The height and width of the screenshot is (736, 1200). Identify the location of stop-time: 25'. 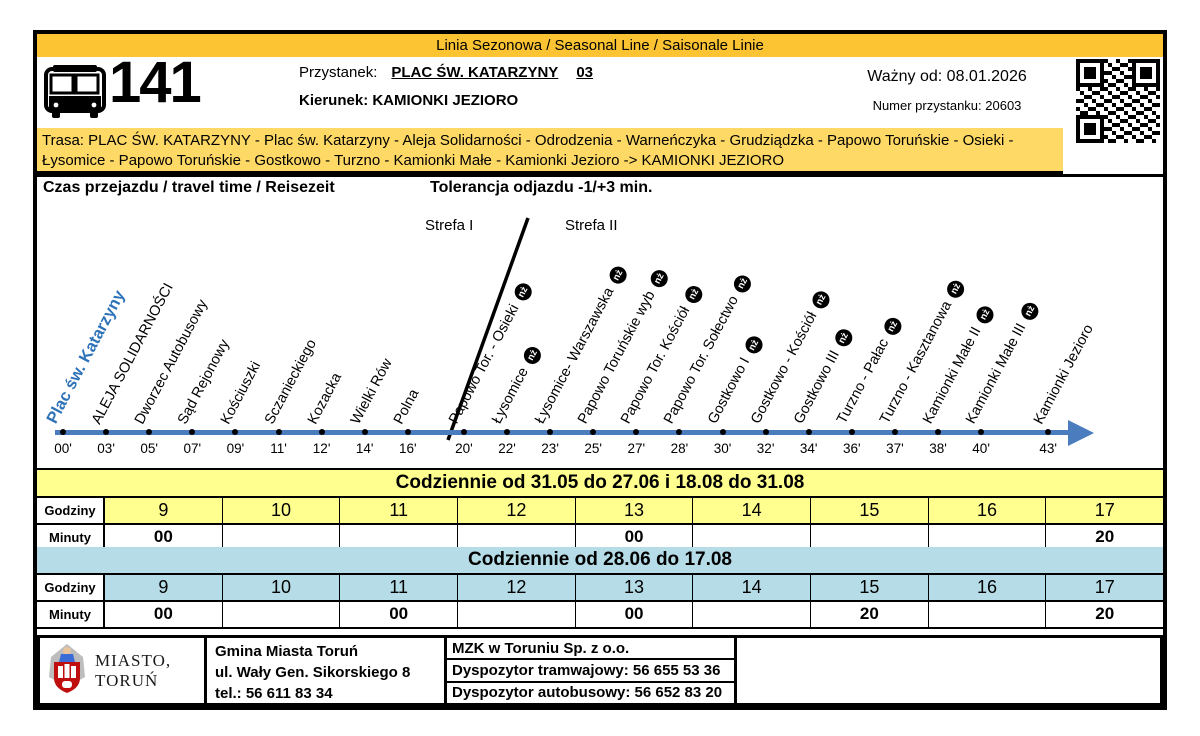
(593, 448).